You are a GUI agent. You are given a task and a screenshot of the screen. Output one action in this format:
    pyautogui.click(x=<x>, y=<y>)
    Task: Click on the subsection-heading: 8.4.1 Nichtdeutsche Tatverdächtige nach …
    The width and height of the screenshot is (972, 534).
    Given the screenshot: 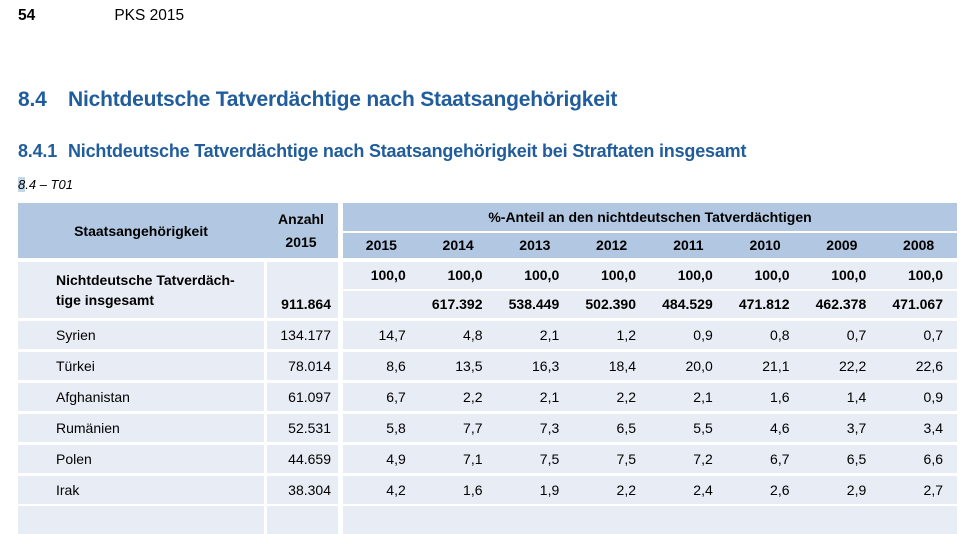 What is the action you would take?
    pyautogui.click(x=382, y=151)
    